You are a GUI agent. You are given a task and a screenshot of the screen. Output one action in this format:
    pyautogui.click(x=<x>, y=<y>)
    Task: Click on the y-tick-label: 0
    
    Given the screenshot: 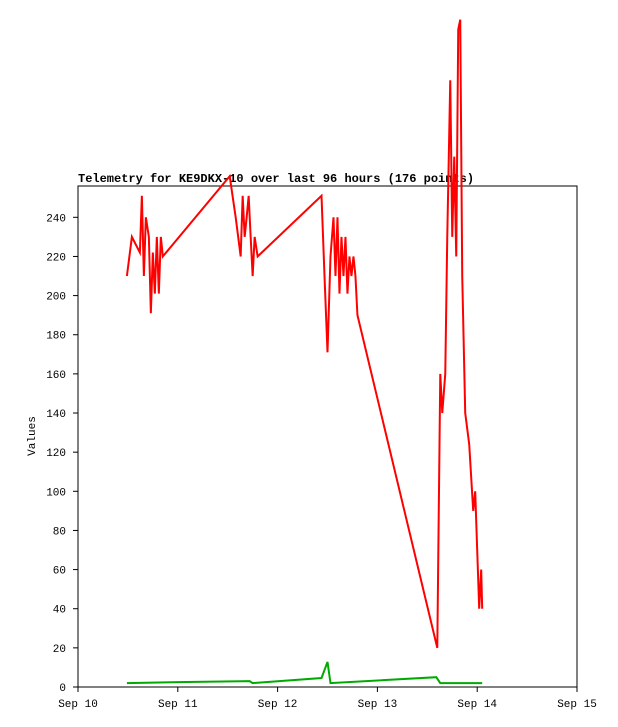 What is the action you would take?
    pyautogui.click(x=62, y=689)
    